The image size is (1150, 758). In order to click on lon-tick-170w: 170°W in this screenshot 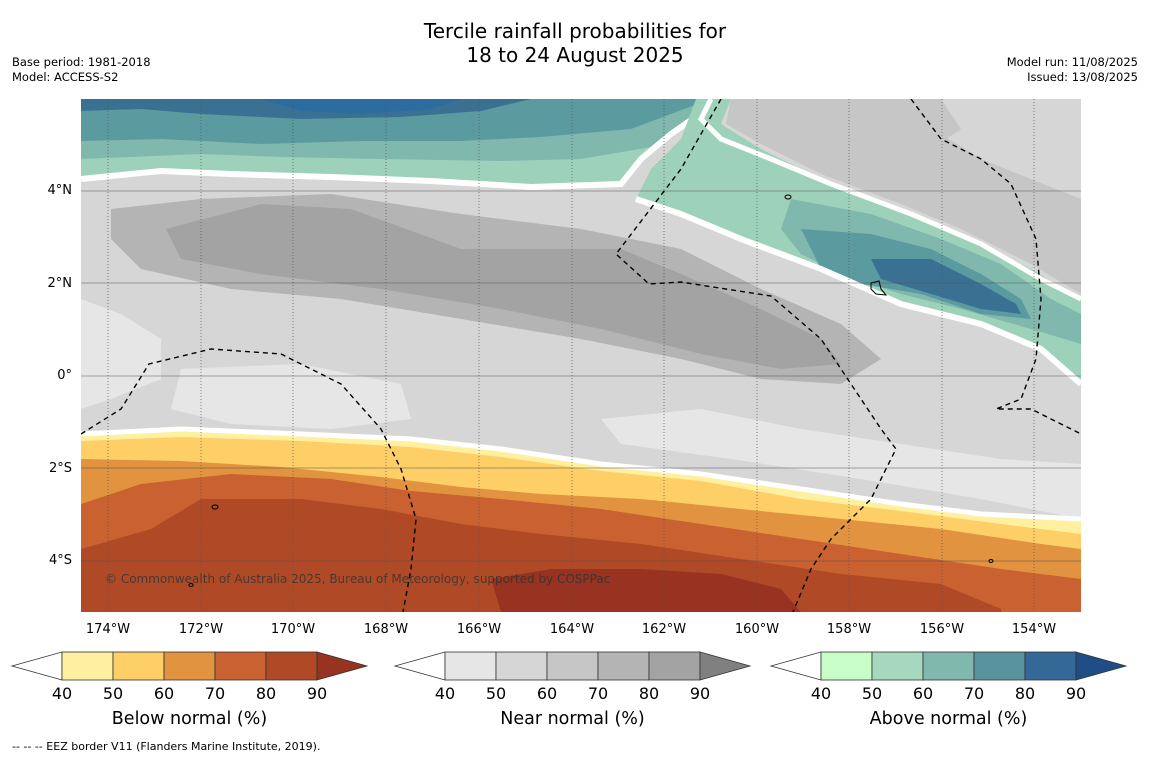, I will do `click(293, 629)`.